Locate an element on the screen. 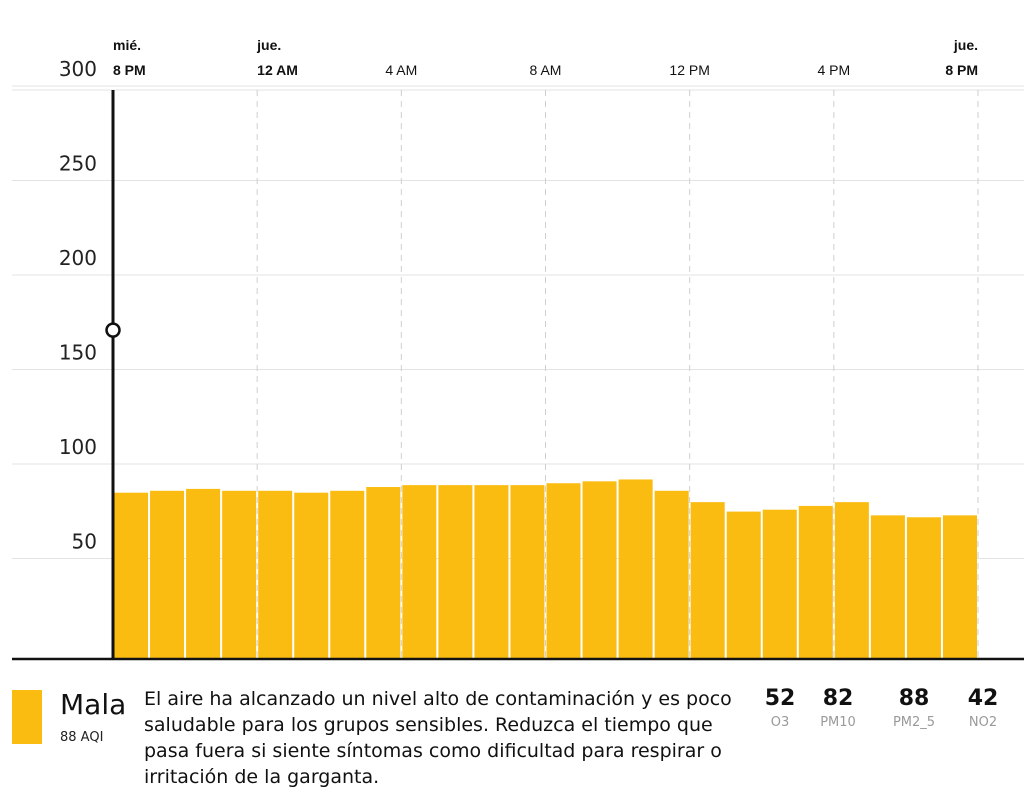 Image resolution: width=1024 pixels, height=810 pixels. aqi-category: Mala is located at coordinates (93, 704).